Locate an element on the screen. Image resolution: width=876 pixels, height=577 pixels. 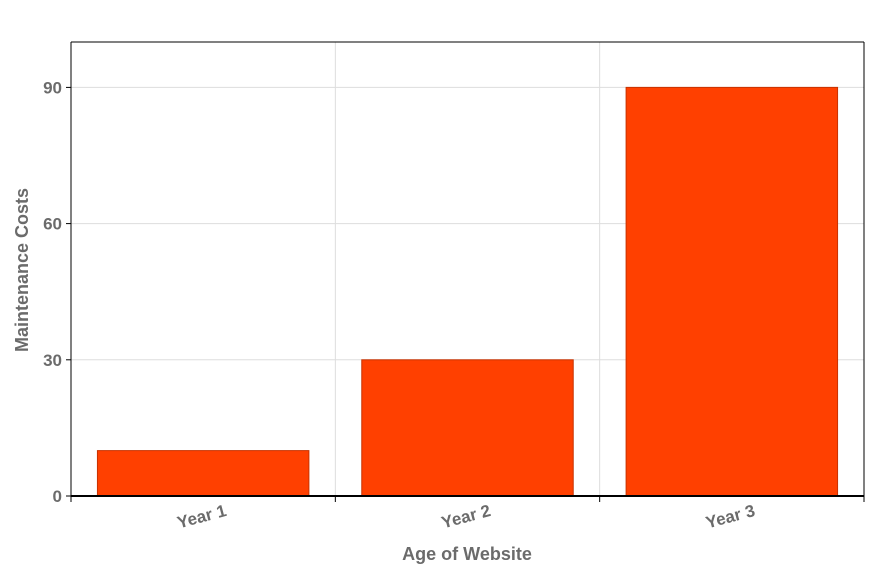
y-axis-title: Maintenance Costs is located at coordinates (22, 270).